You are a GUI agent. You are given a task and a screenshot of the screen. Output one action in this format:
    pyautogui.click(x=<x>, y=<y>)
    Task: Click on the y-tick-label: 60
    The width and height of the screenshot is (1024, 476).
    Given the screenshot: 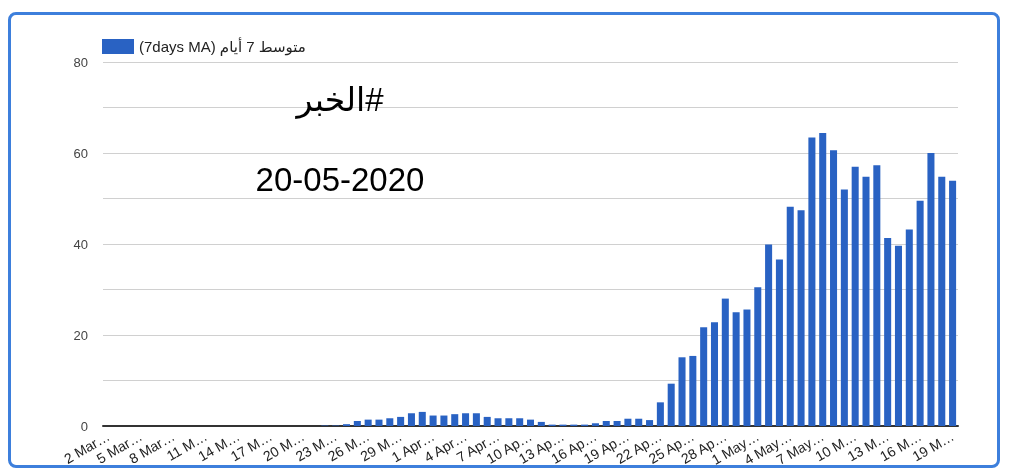 What is the action you would take?
    pyautogui.click(x=80, y=153)
    